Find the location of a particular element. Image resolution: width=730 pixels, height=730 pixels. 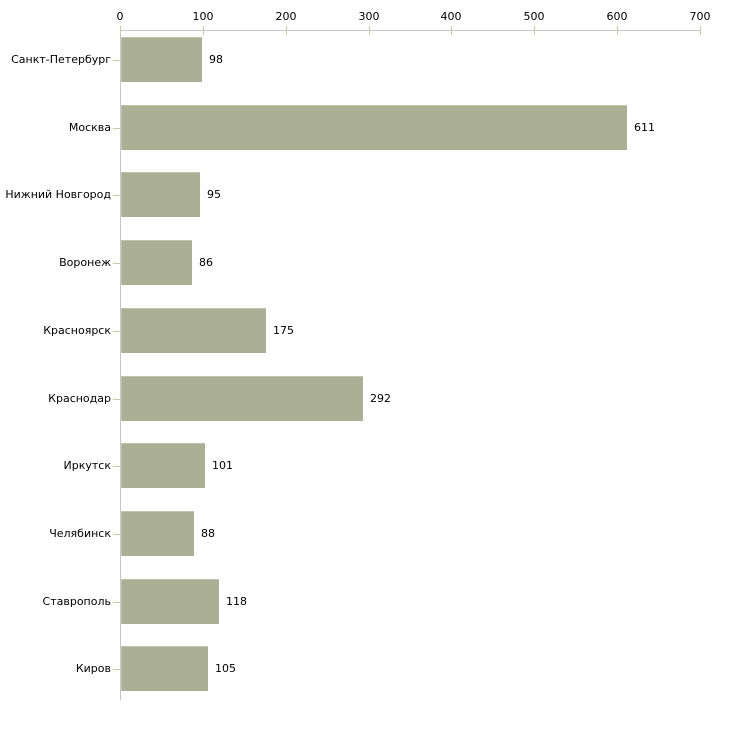

y-axis-line is located at coordinates (120, 365).